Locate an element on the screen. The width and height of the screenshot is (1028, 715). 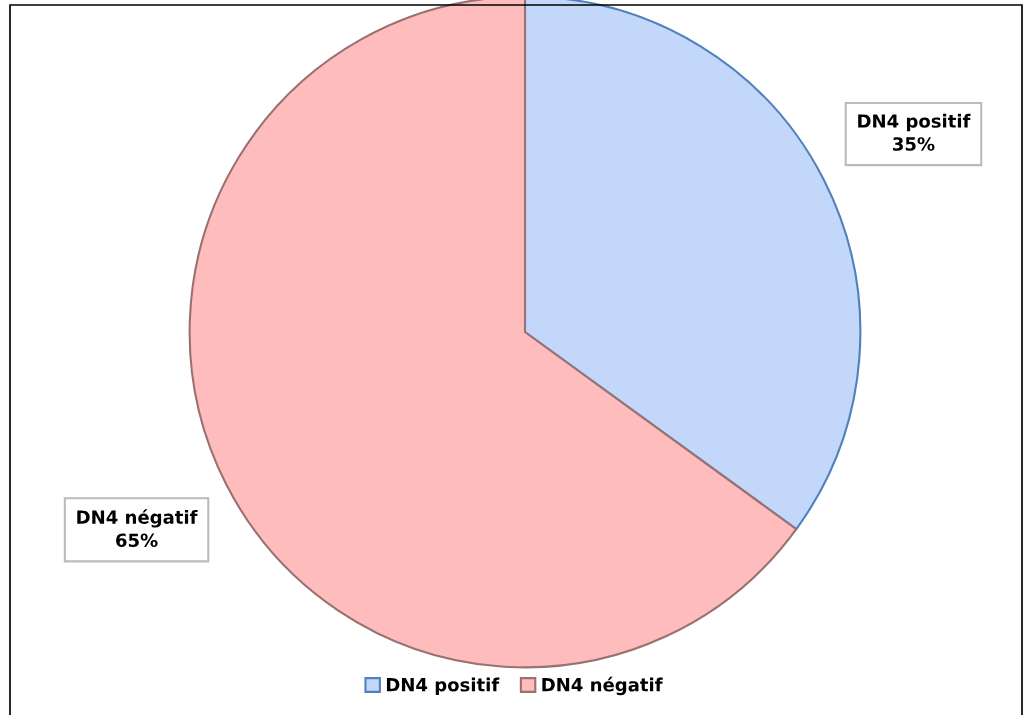
legend-label: DN4 positif is located at coordinates (443, 686).